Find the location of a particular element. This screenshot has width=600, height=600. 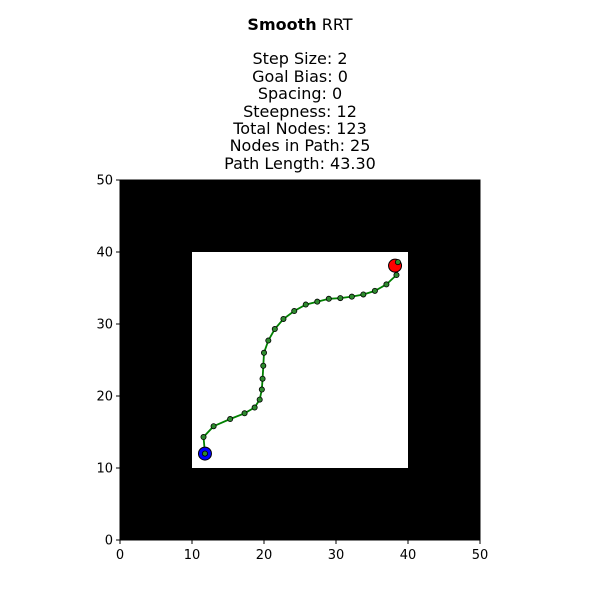

y-tick-label: 10 is located at coordinates (104, 469).